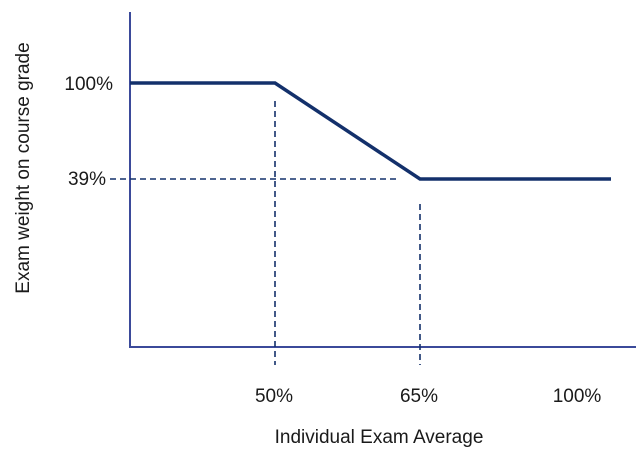 This screenshot has height=450, width=640. What do you see at coordinates (274, 396) in the screenshot?
I see `x-tick-label-50: 50%` at bounding box center [274, 396].